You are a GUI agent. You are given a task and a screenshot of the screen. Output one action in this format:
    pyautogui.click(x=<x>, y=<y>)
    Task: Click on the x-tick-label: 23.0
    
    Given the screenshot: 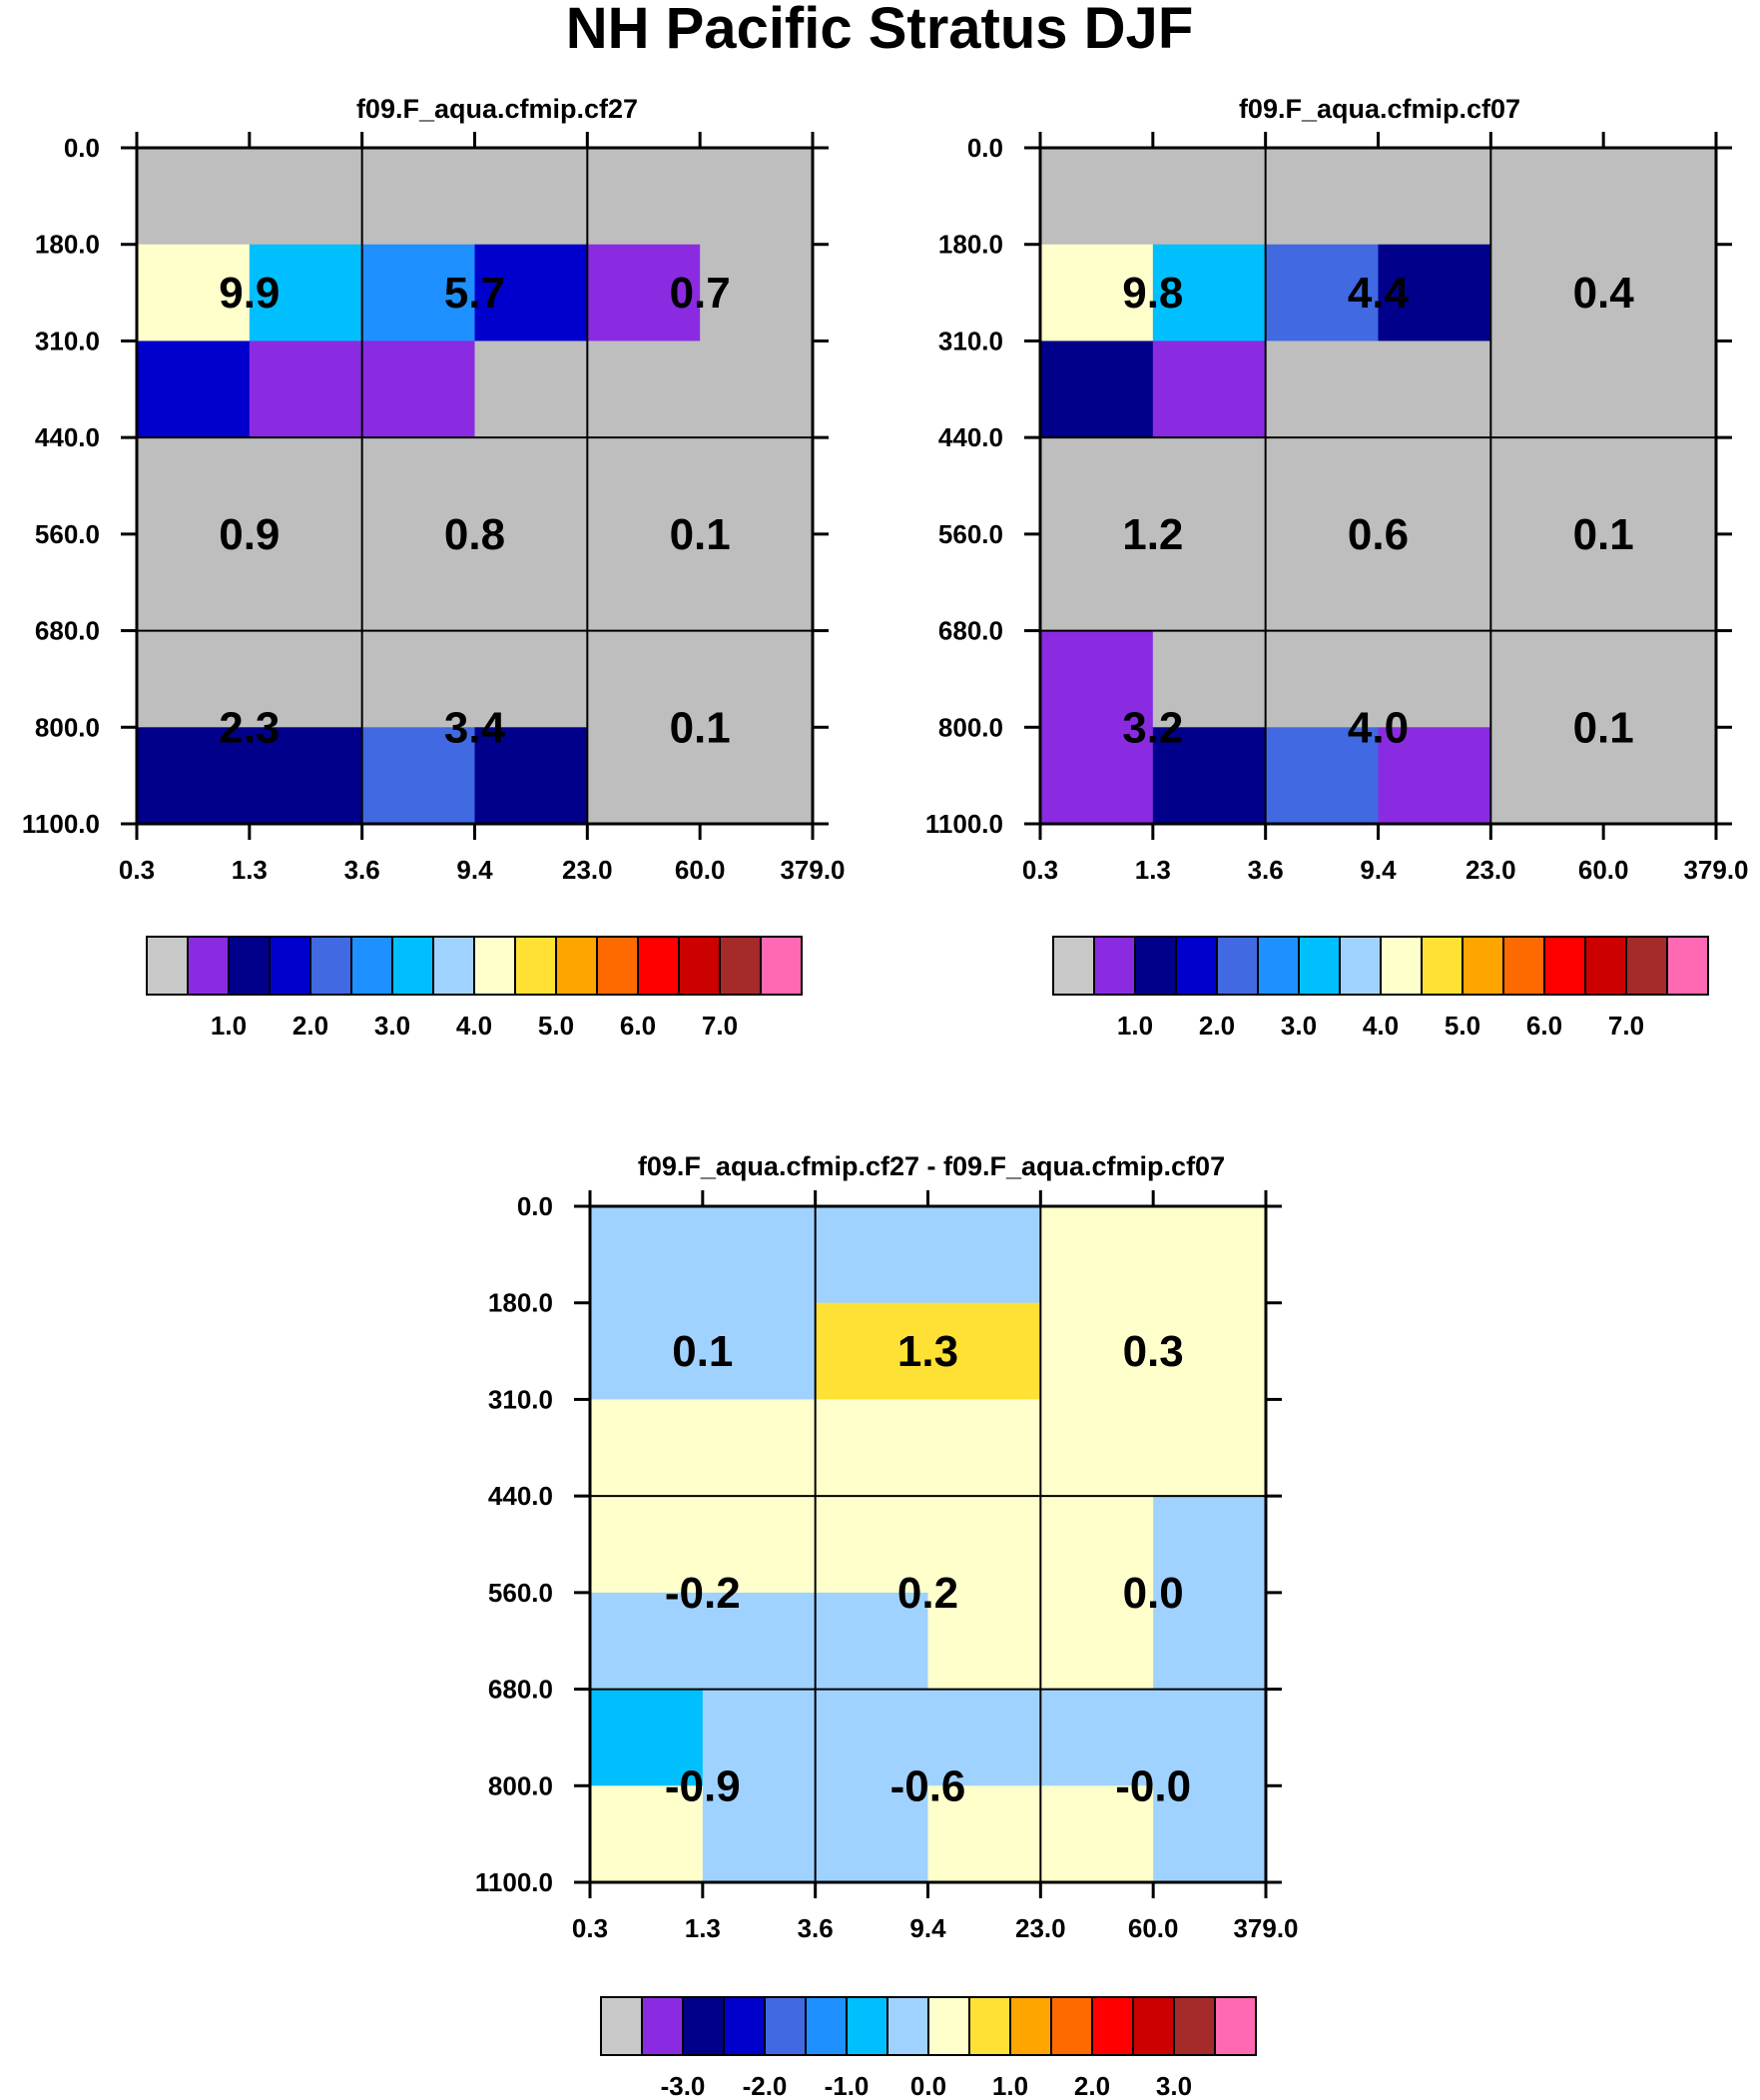 What is the action you would take?
    pyautogui.click(x=1491, y=870)
    